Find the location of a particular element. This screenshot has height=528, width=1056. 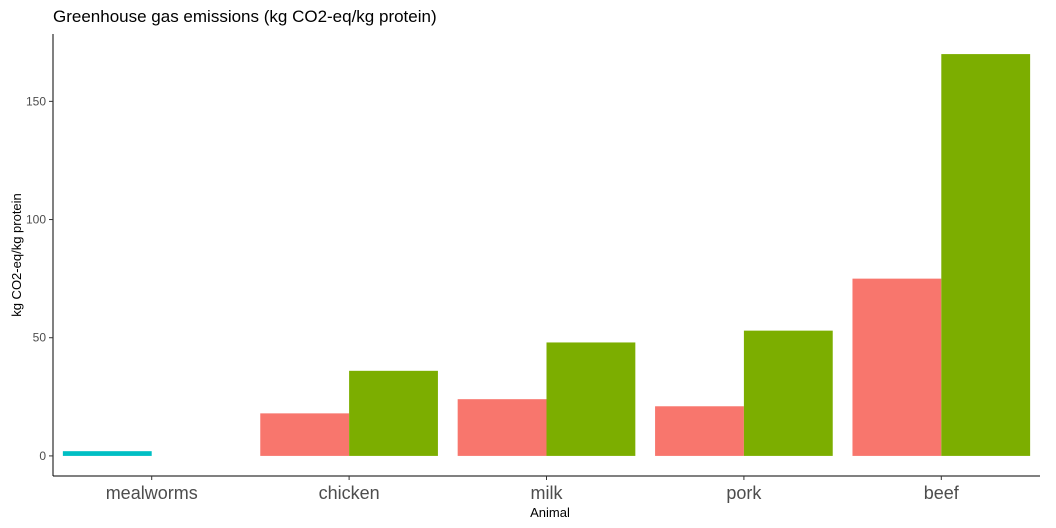

x-tick-label-beef: beef is located at coordinates (942, 493).